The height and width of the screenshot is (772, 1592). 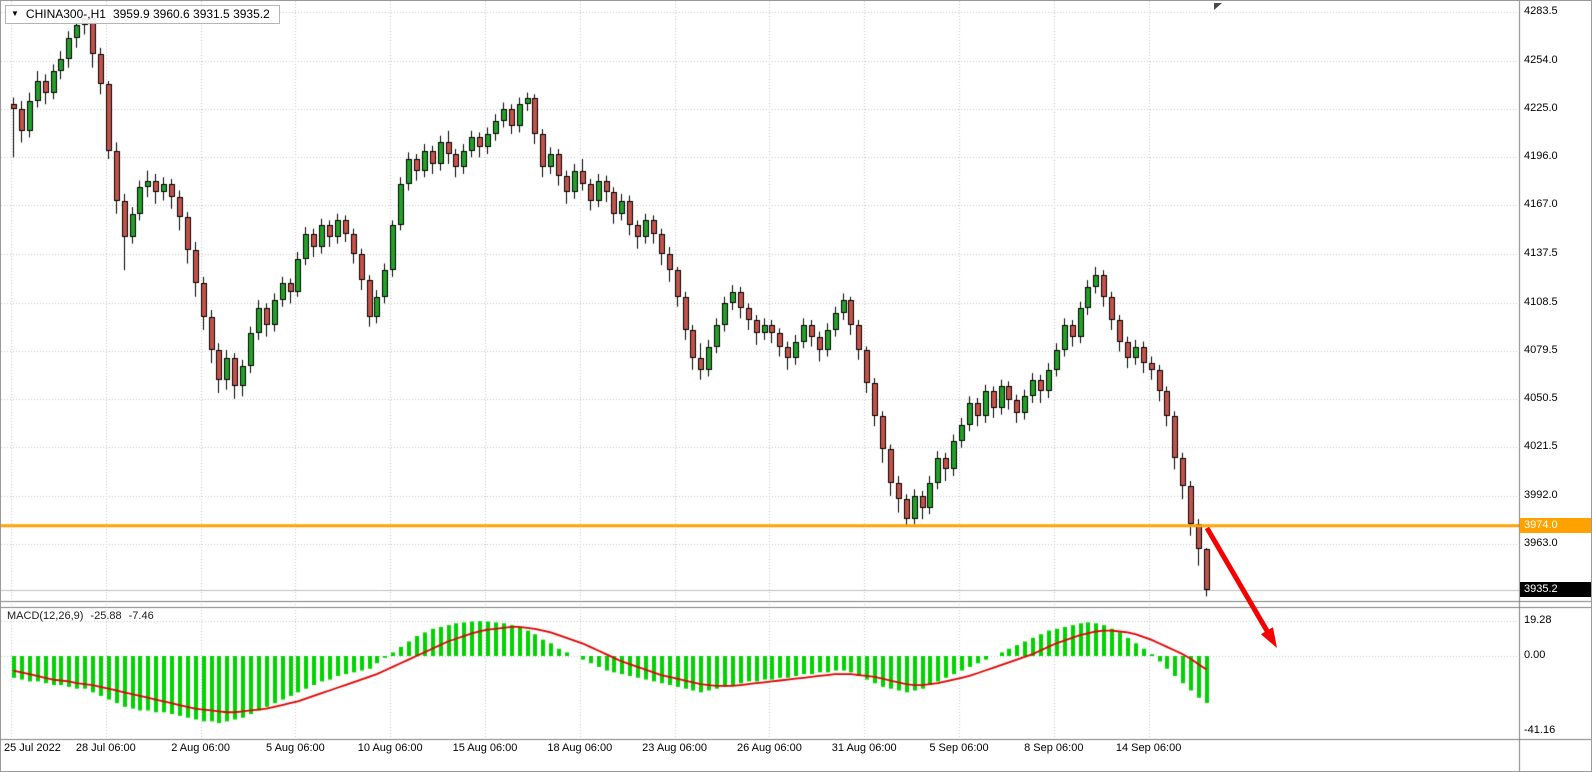 I want to click on price-tick-label: 4137.5, so click(x=1541, y=253).